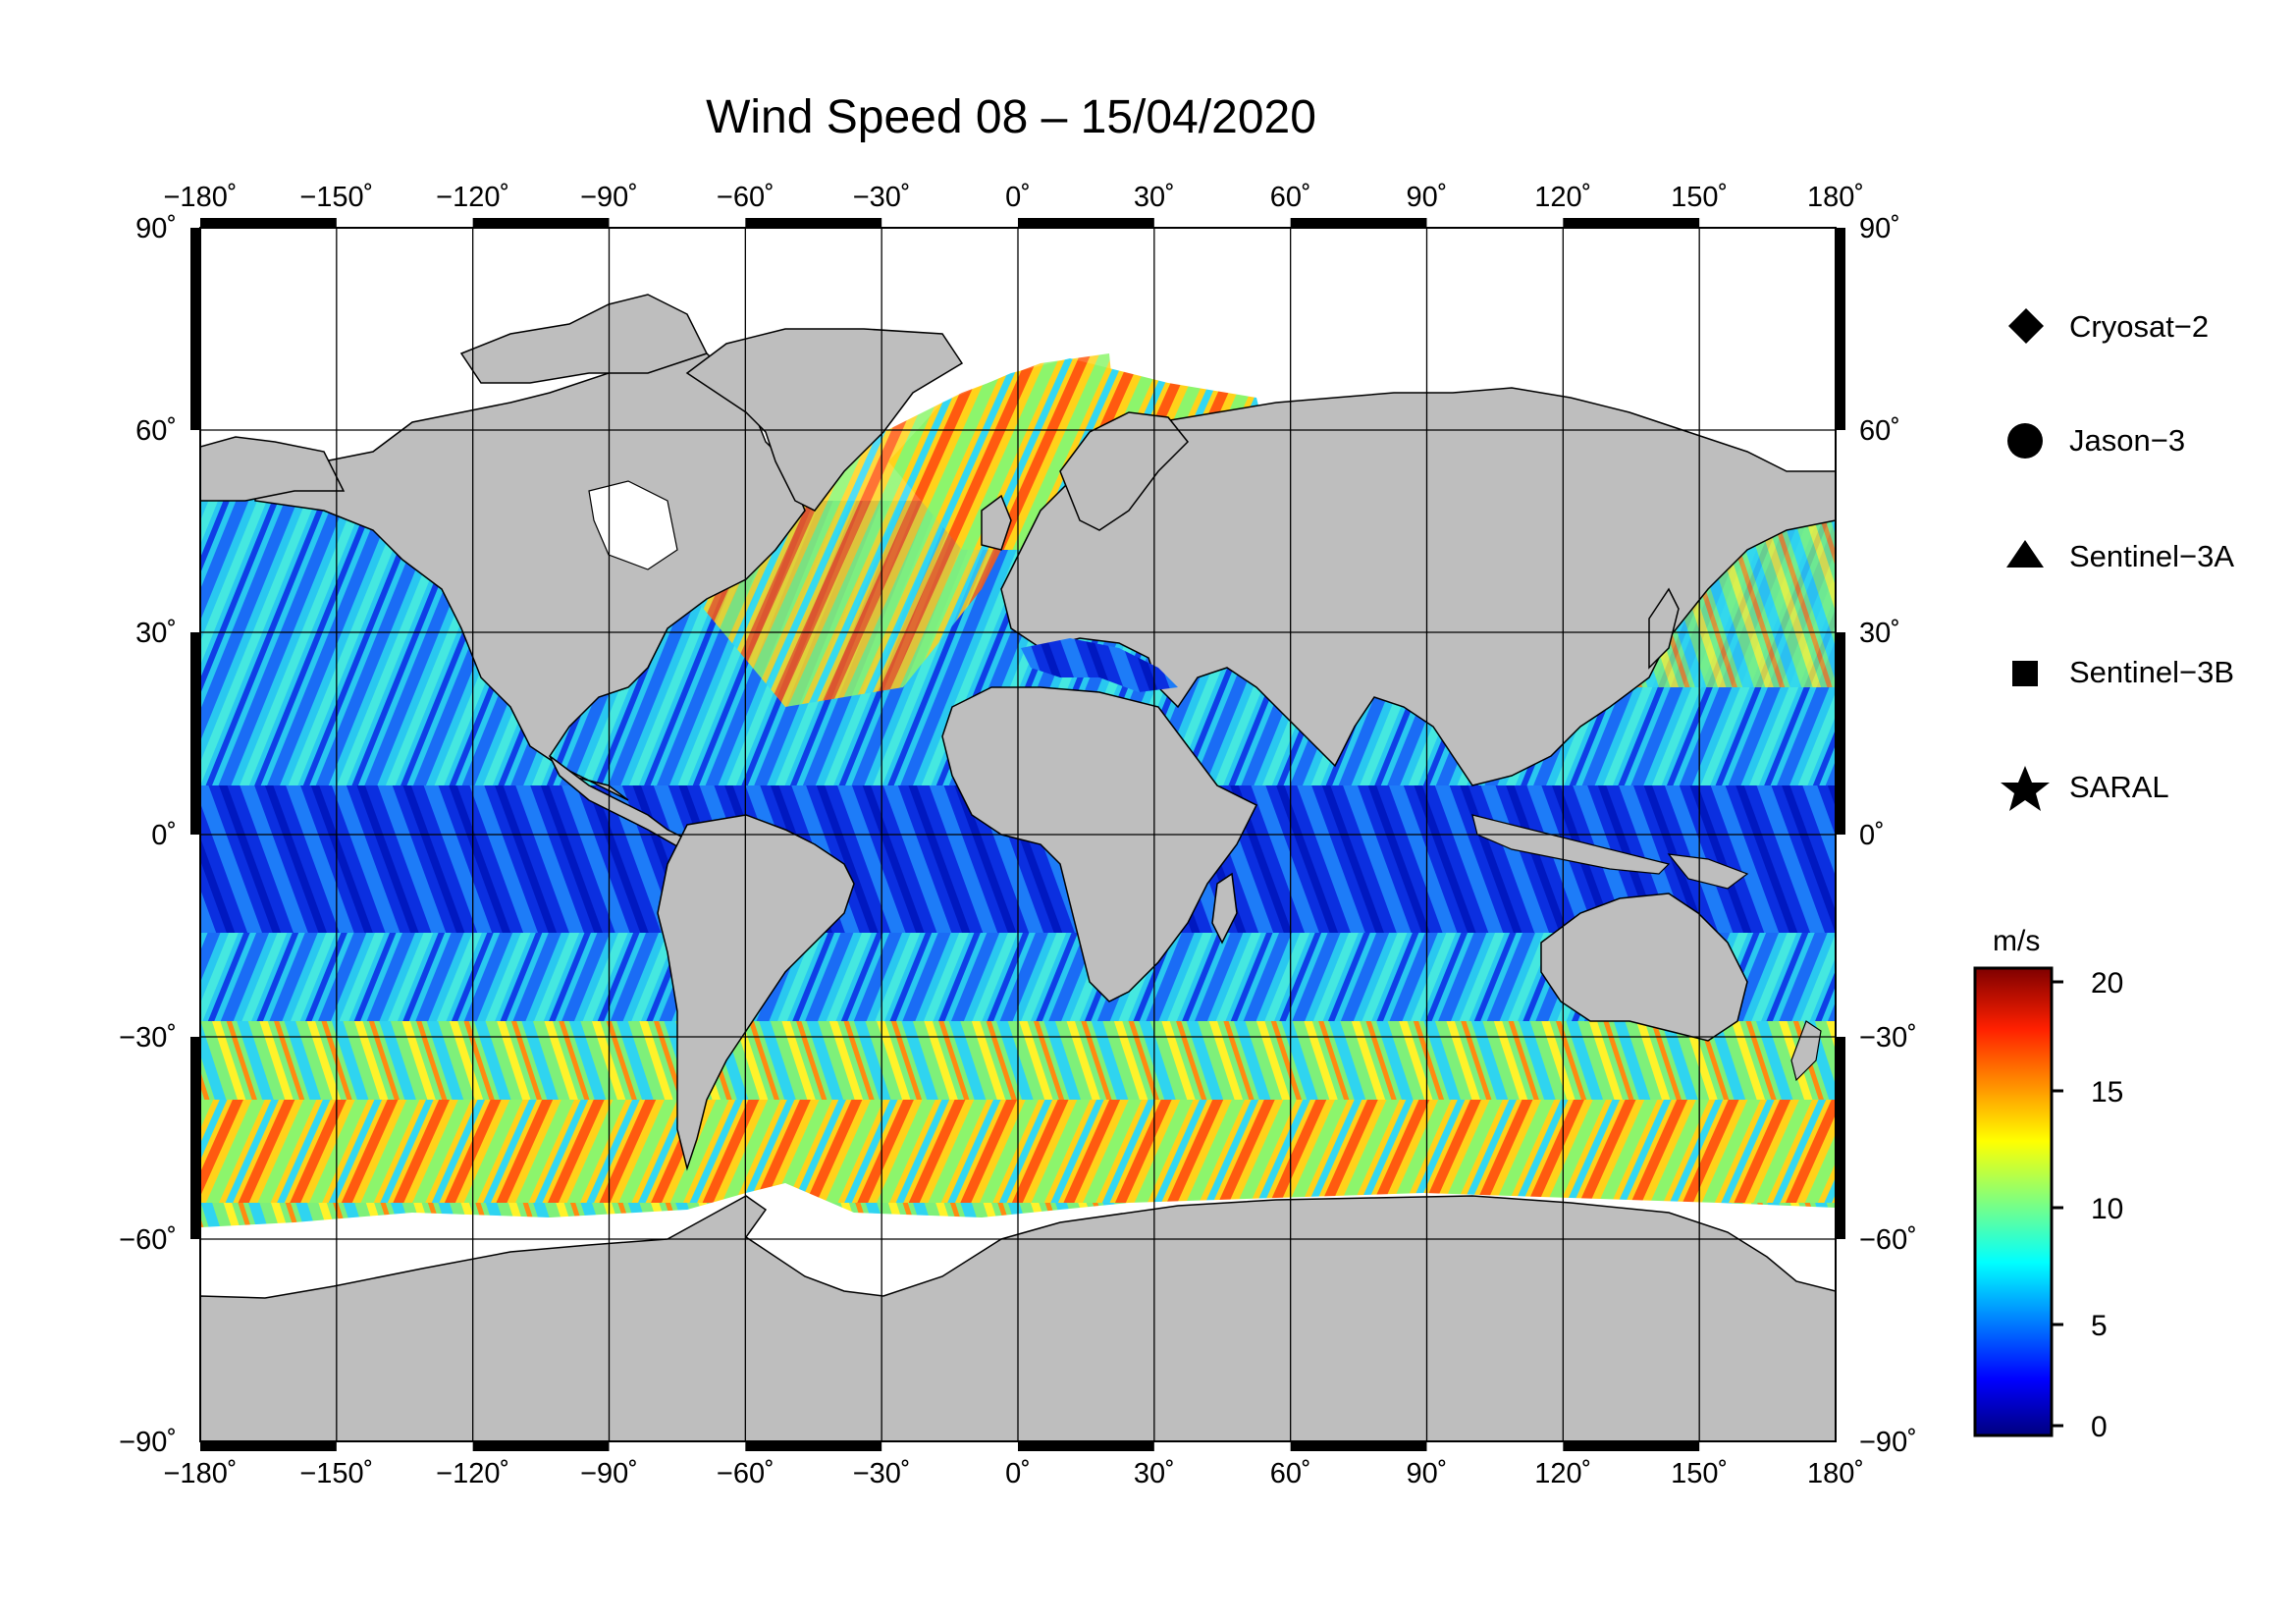 The height and width of the screenshot is (1623, 2296). What do you see at coordinates (2151, 556) in the screenshot?
I see `legend-label-sentinel-3a: Sentinel−3A` at bounding box center [2151, 556].